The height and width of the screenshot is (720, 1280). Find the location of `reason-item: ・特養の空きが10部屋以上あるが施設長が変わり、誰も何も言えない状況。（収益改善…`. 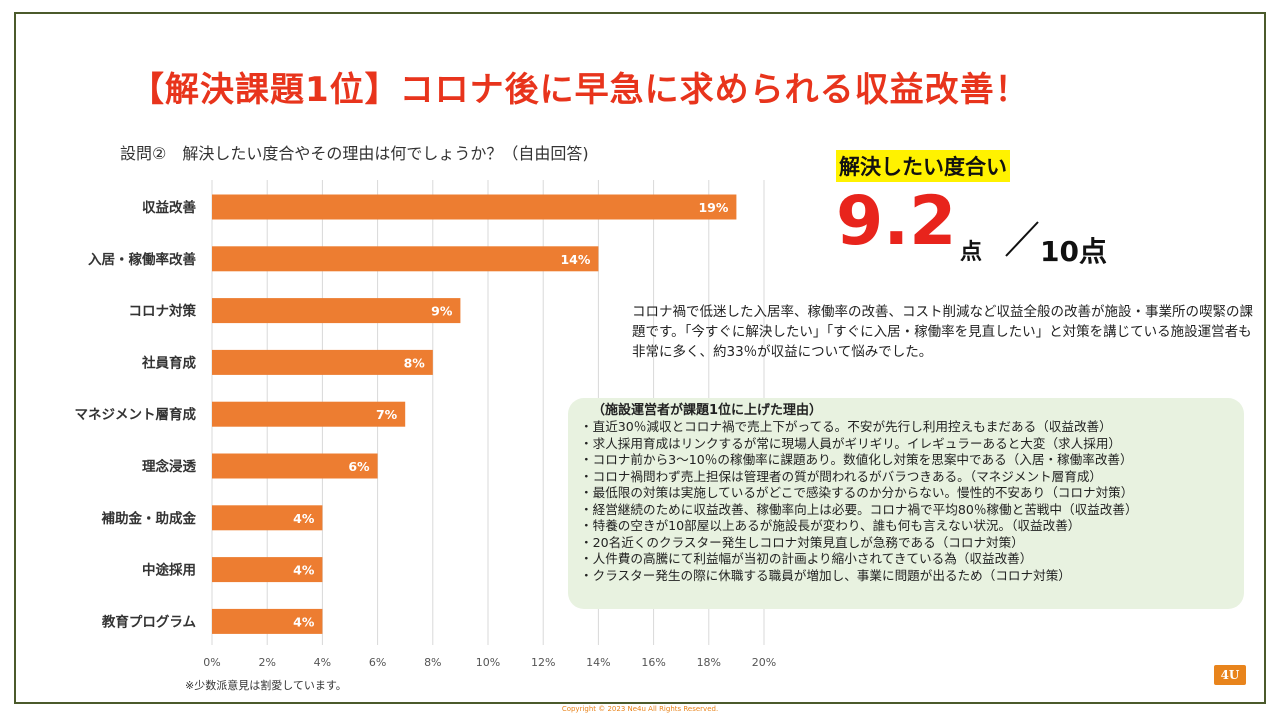

reason-item: ・特養の空きが10部屋以上あるが施設長が変わり、誰も何も言えない状況。（収益改善… is located at coordinates (830, 525).